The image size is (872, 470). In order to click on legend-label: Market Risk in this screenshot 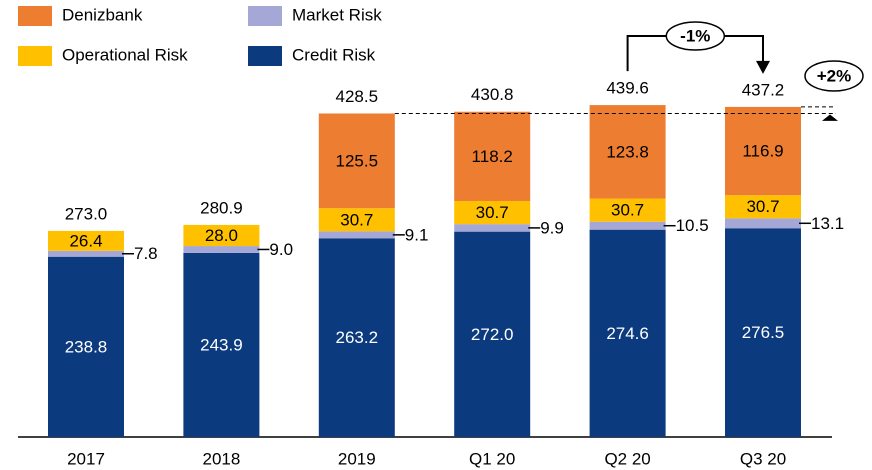, I will do `click(337, 14)`.